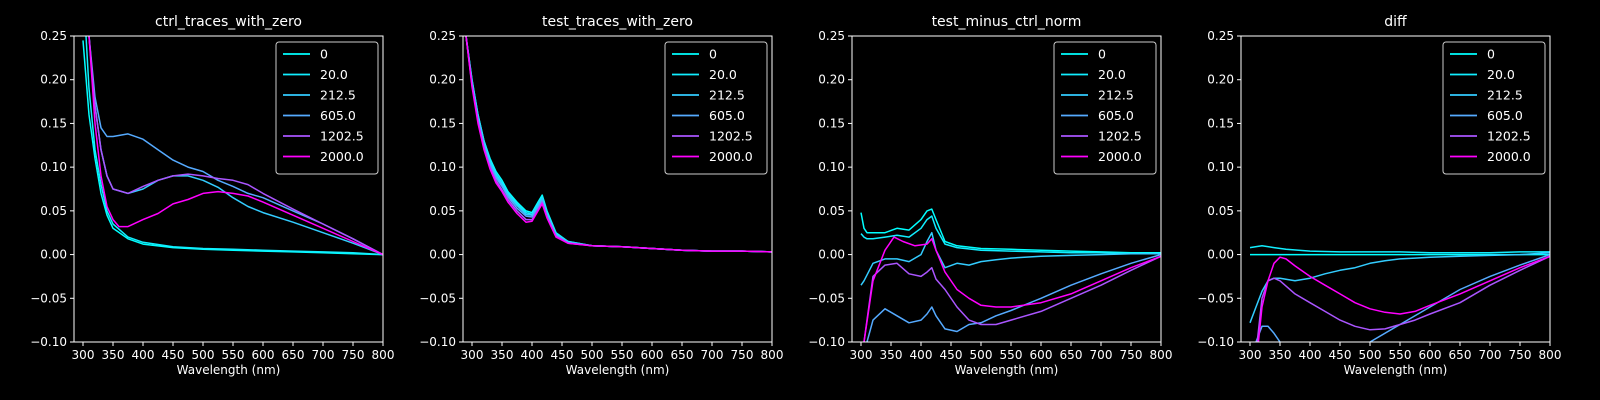 This screenshot has height=400, width=1600. Describe the element at coordinates (831, 36) in the screenshot. I see `y-tick-label: 0.25` at that location.